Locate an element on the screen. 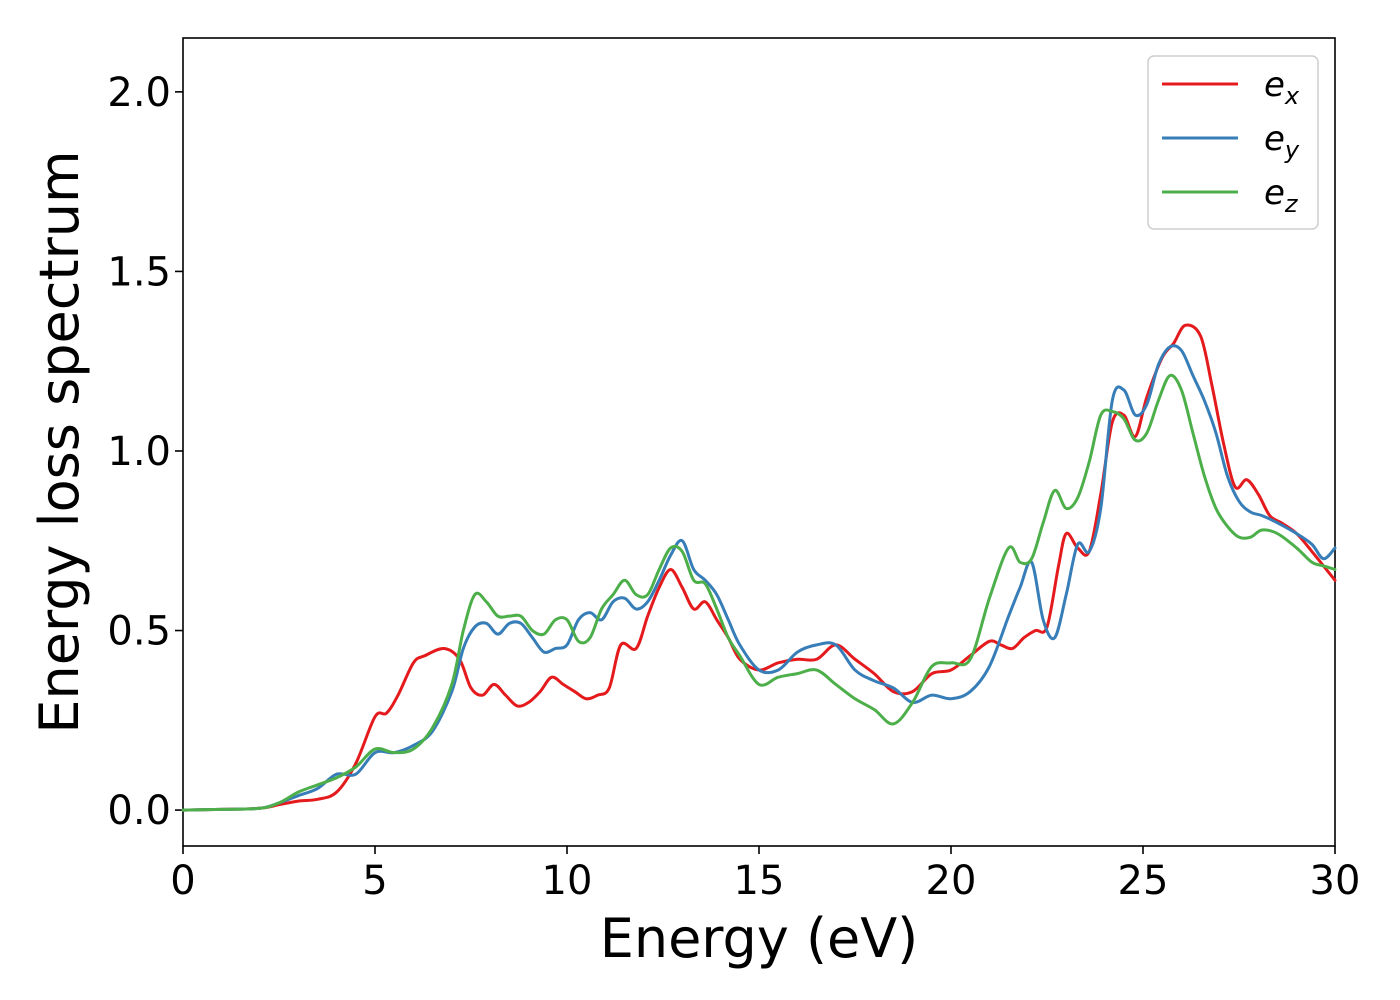  legend: ex ey ez is located at coordinates (1233, 142).